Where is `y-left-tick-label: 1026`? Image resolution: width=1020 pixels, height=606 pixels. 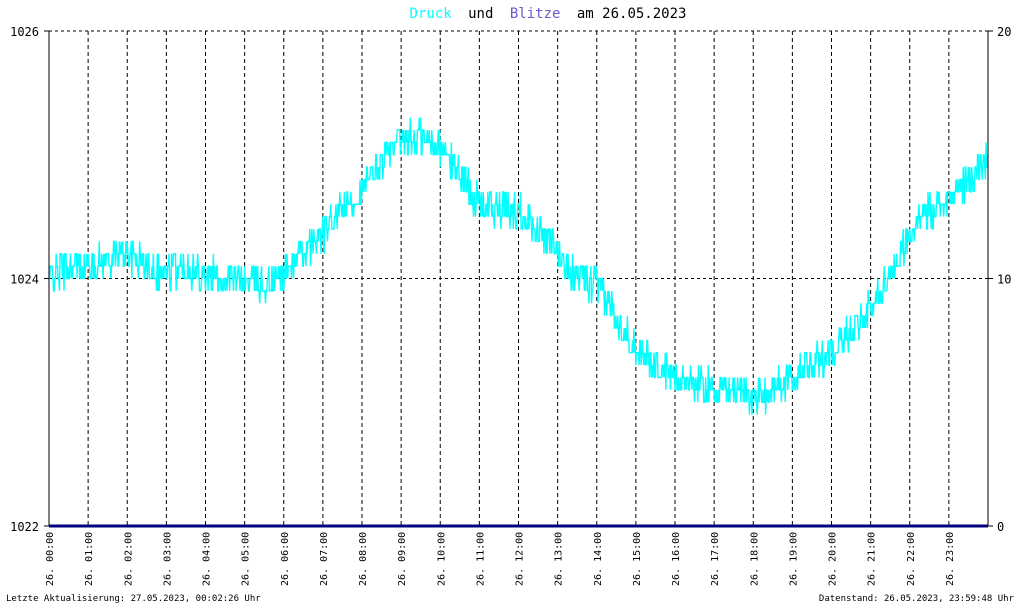
y-left-tick-label: 1026 is located at coordinates (24, 32).